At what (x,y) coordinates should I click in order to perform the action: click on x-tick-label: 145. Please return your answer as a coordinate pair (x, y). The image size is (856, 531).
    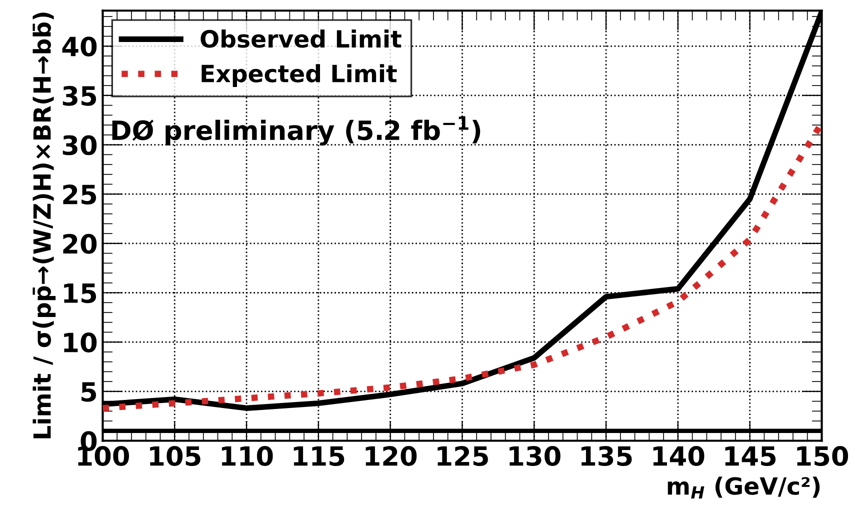
    Looking at the image, I should click on (750, 456).